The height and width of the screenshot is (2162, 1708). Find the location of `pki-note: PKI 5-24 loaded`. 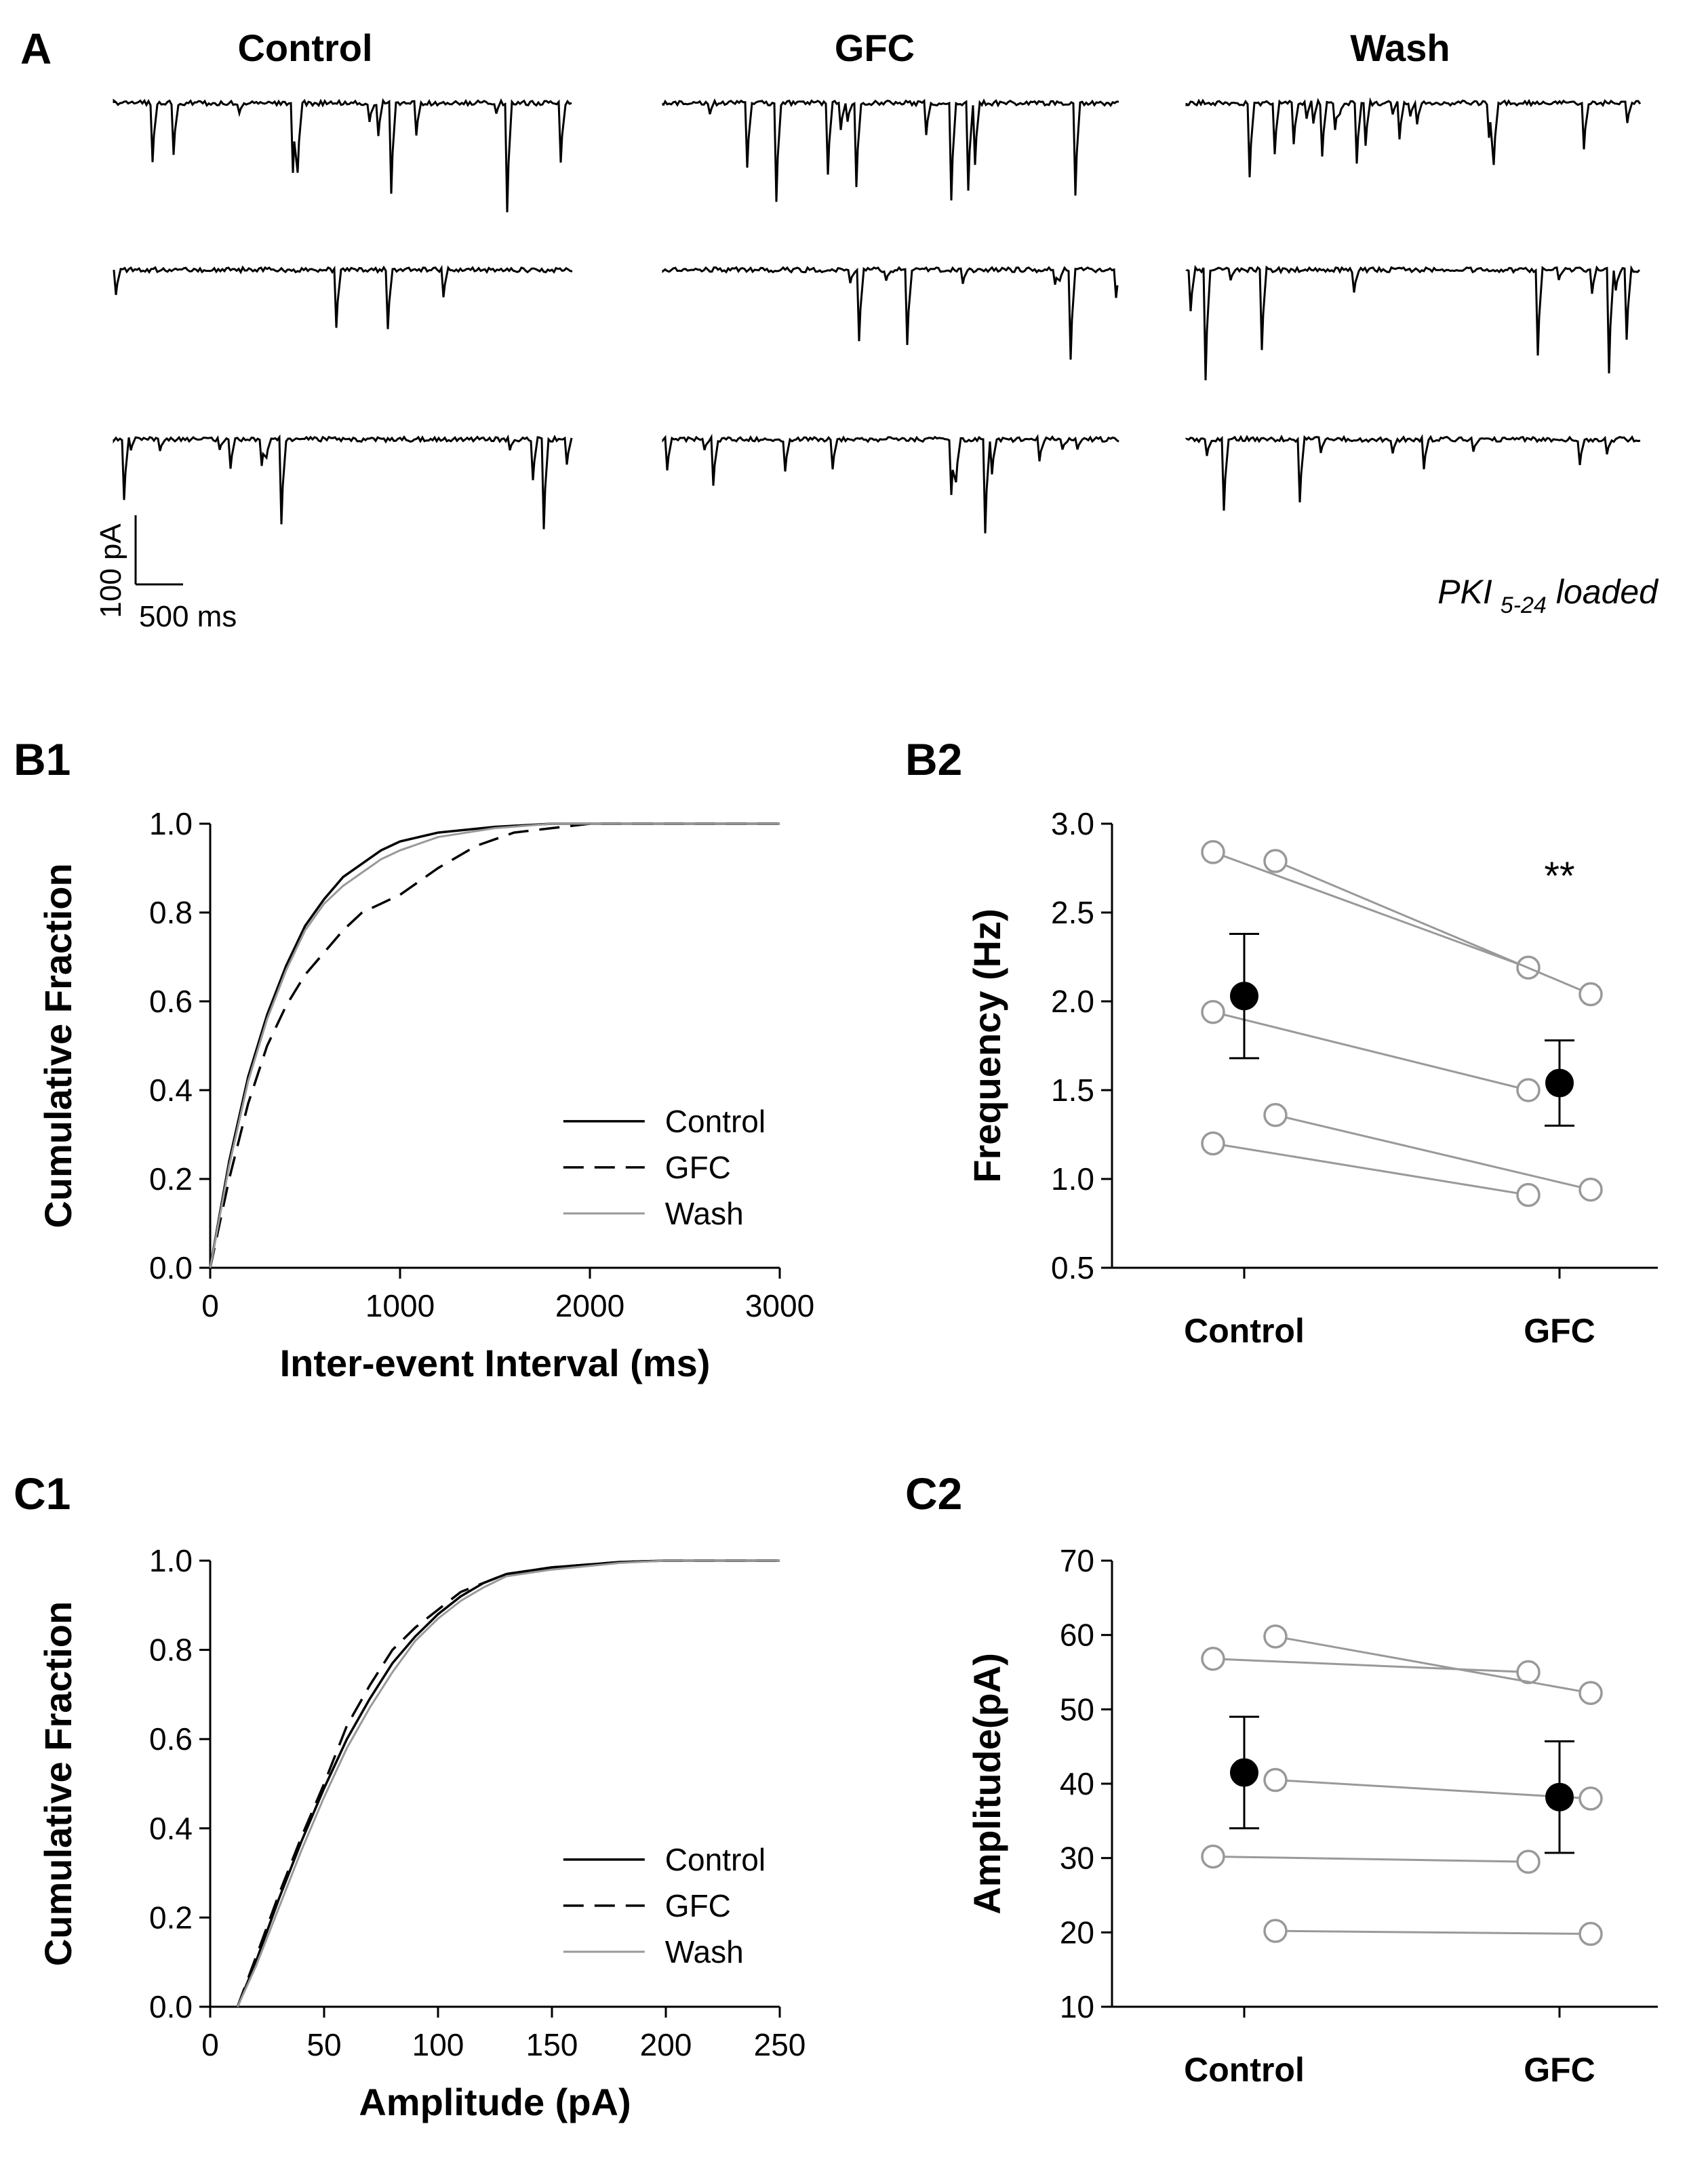

pki-note: PKI 5-24 loaded is located at coordinates (1548, 595).